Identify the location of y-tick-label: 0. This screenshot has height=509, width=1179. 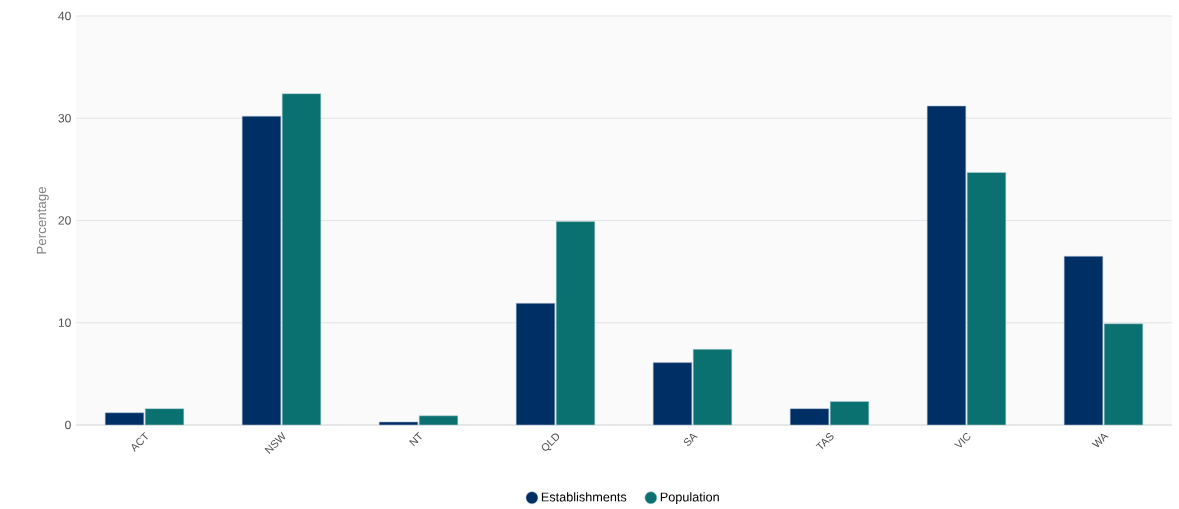
(68, 425).